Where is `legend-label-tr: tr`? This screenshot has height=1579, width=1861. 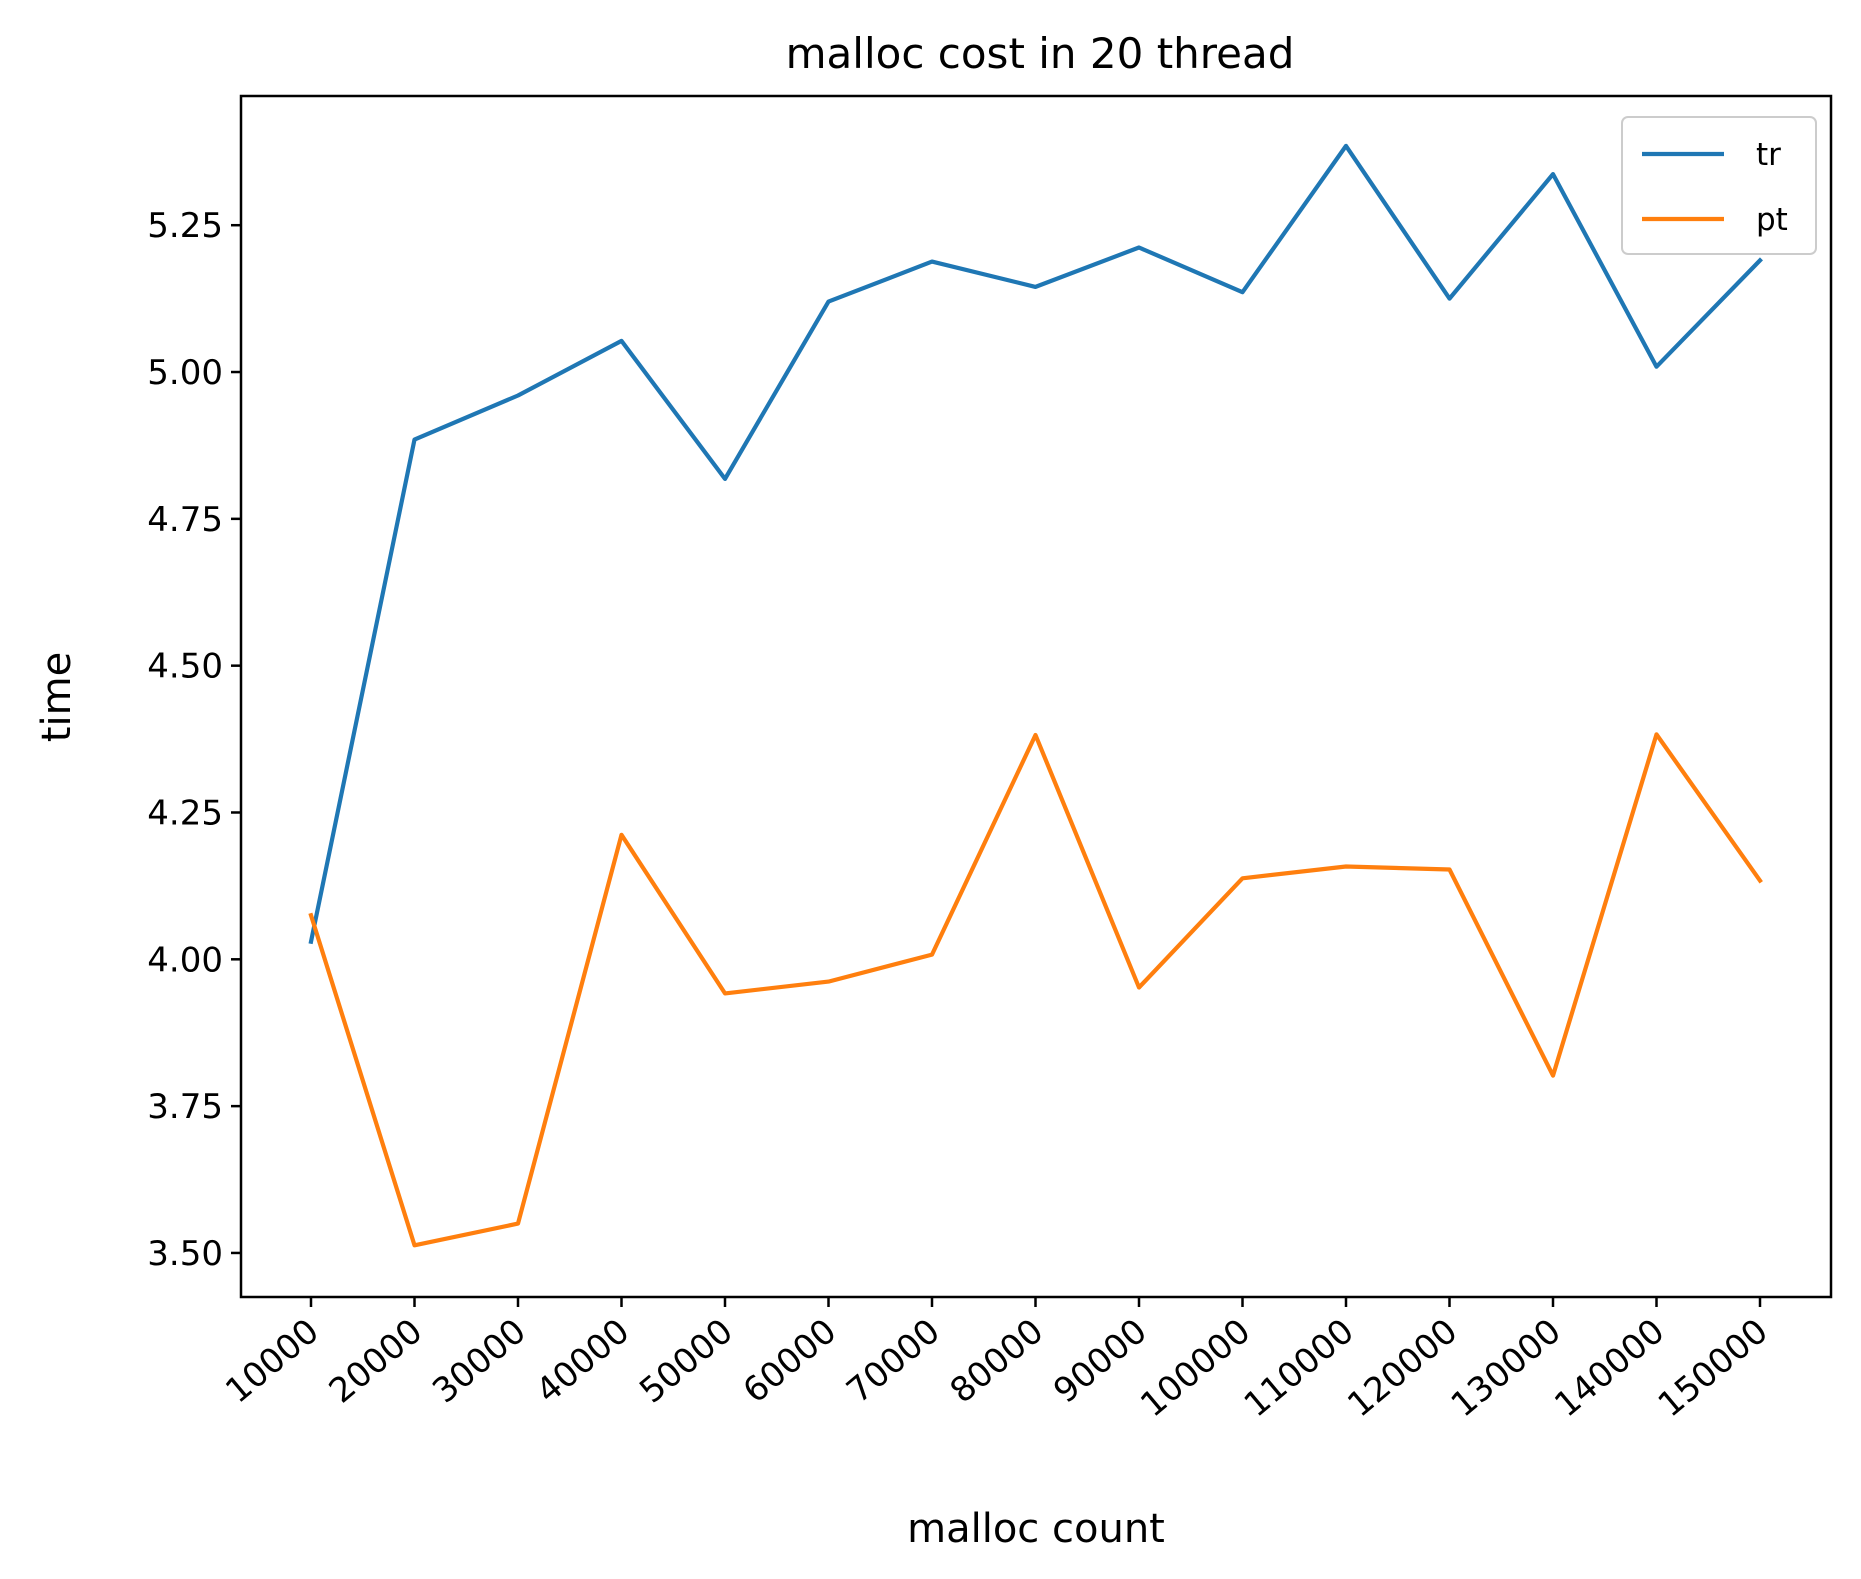 legend-label-tr: tr is located at coordinates (1768, 155).